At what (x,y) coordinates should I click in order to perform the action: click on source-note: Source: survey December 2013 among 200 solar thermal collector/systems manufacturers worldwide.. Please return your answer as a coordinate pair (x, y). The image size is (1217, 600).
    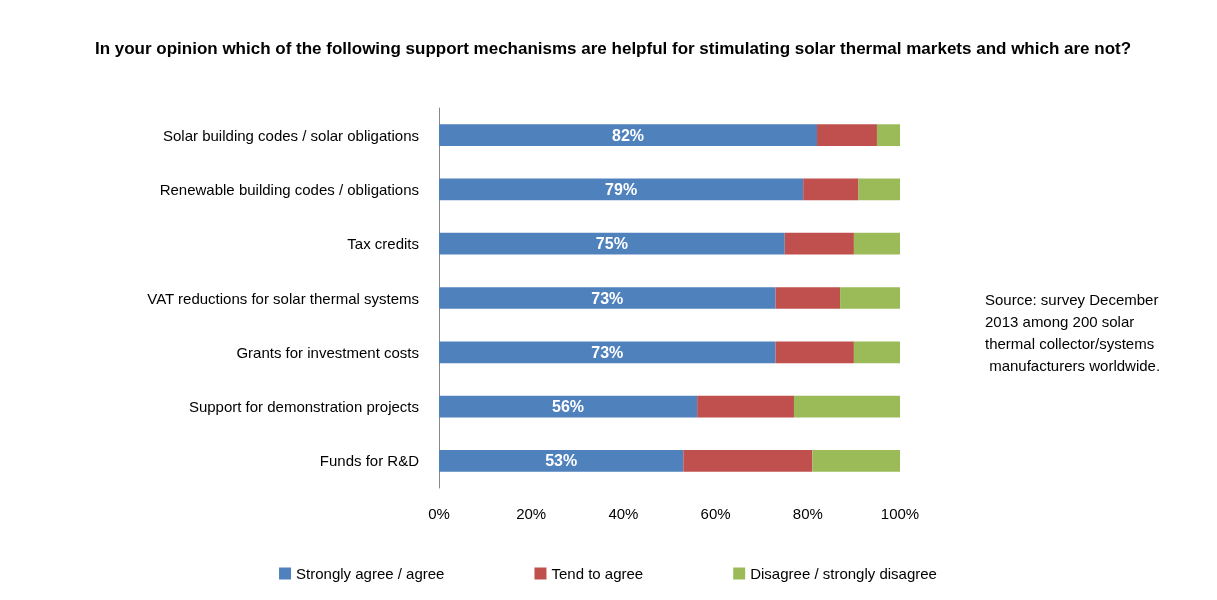
    Looking at the image, I should click on (1074, 332).